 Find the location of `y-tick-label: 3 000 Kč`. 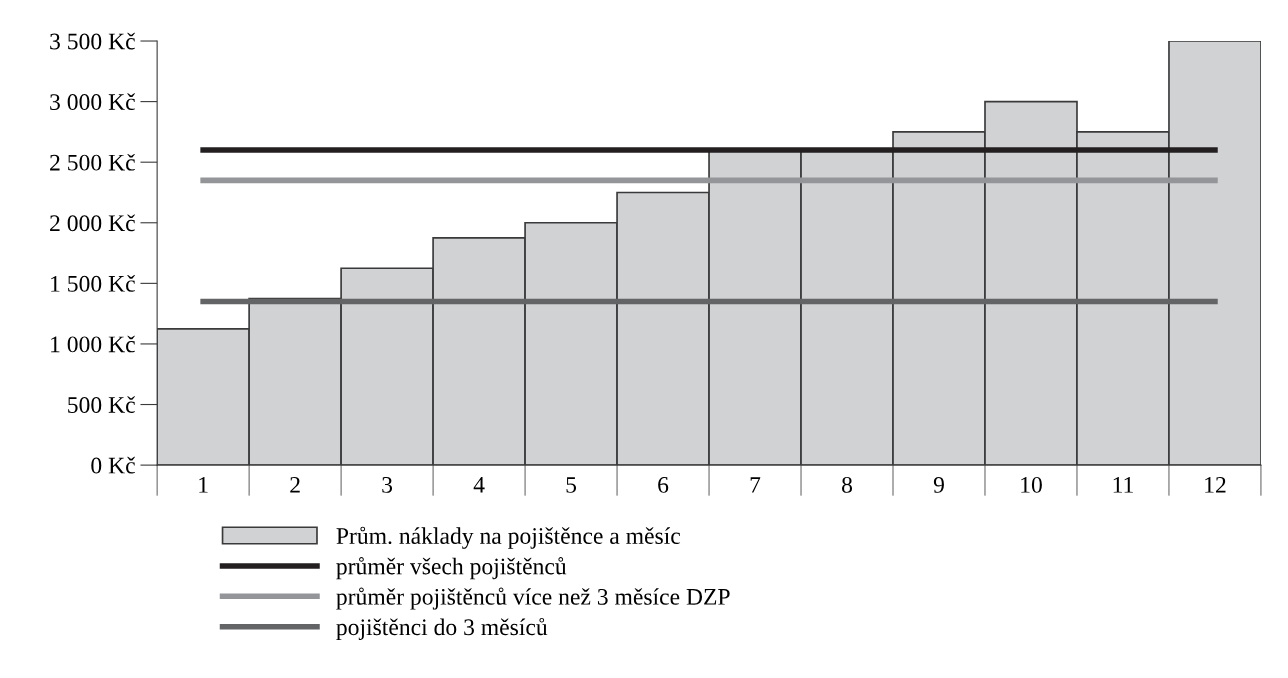

y-tick-label: 3 000 Kč is located at coordinates (92, 102).